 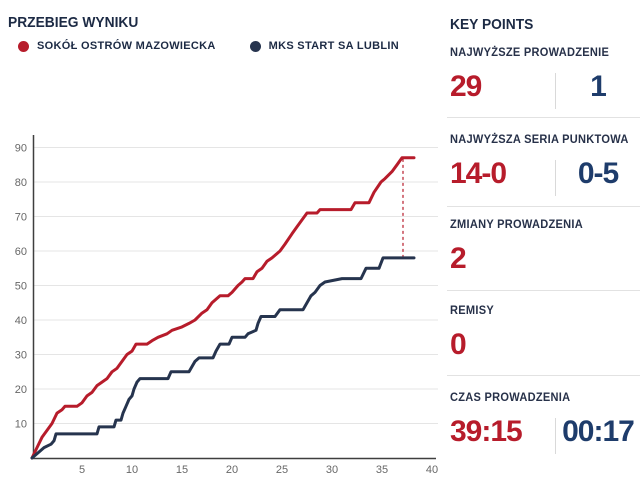 I want to click on y-tick-label: 40, so click(x=21, y=321).